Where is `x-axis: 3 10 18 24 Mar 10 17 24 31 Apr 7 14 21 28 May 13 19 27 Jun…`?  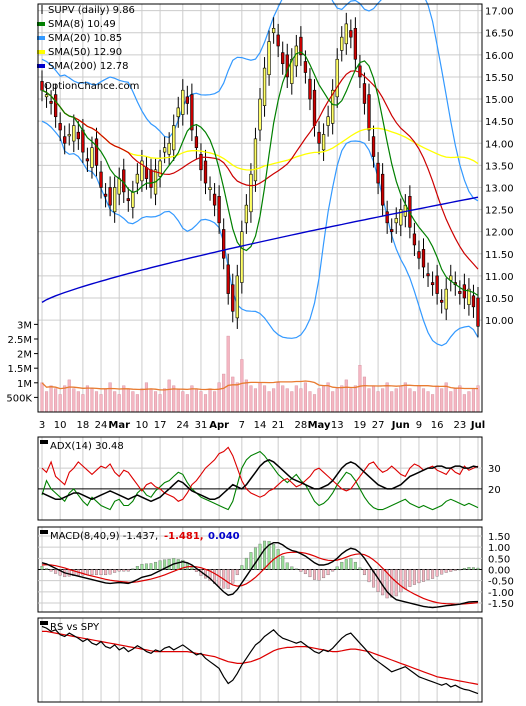 x-axis: 3 10 18 24 Mar 10 17 24 31 Apr 7 14 21 28 May 13 19 27 Jun… is located at coordinates (262, 425).